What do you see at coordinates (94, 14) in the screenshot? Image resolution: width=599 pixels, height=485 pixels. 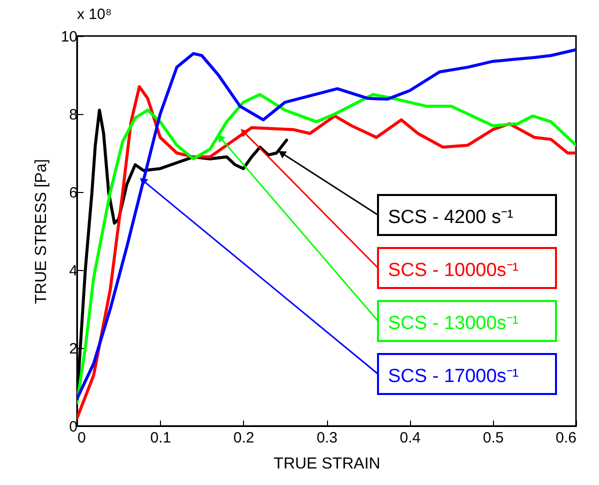 I see `text: x 10⁸` at bounding box center [94, 14].